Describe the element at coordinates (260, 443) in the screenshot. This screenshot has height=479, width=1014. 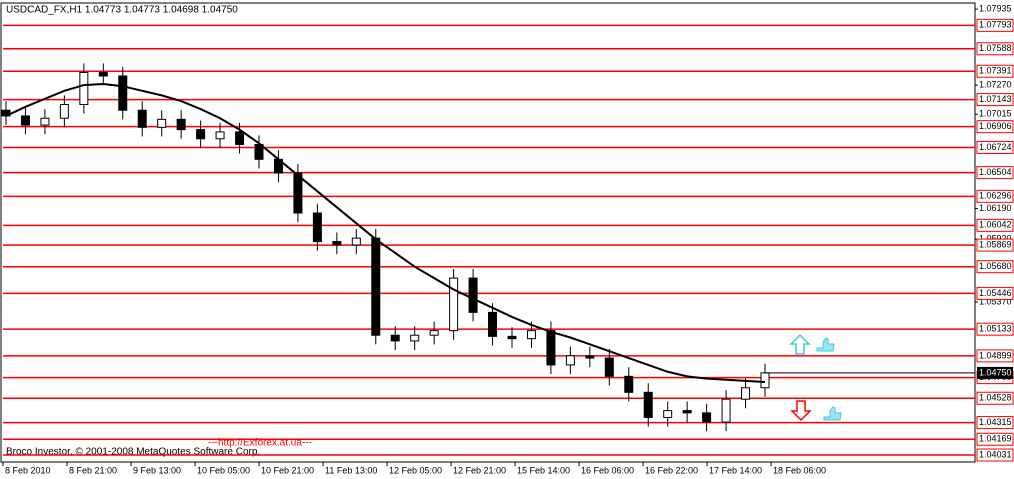
I see `watermark: ---http://Exforex.at.ua---` at that location.